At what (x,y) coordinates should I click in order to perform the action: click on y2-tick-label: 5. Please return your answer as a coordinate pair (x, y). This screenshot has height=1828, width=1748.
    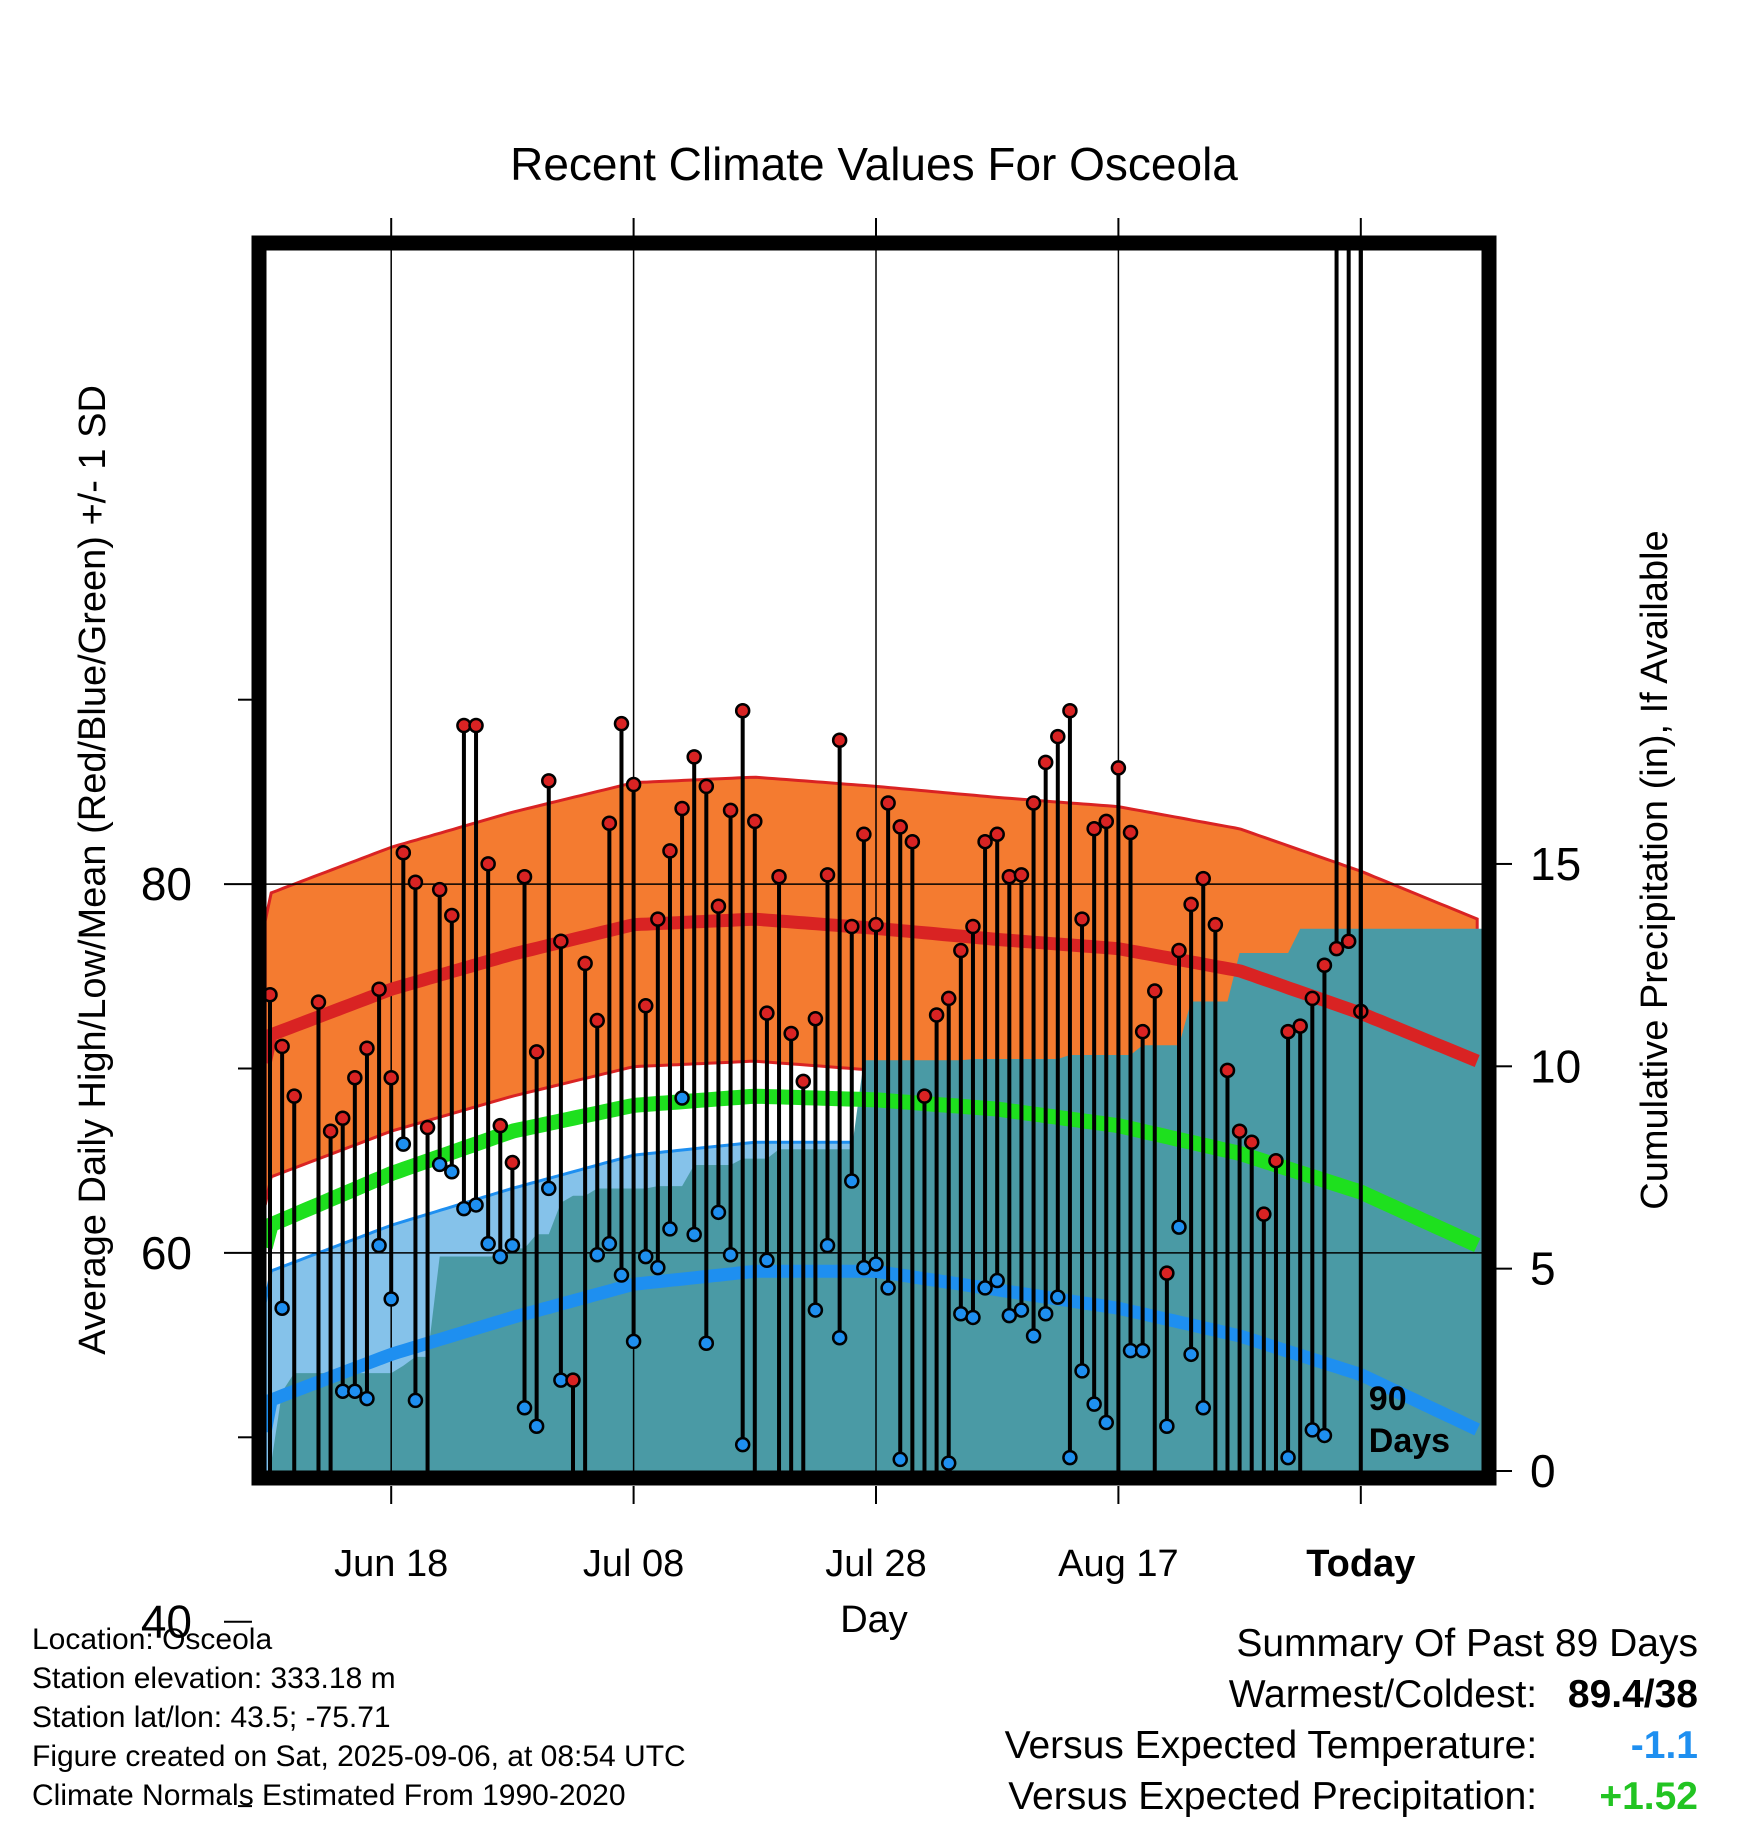
    Looking at the image, I should click on (1543, 1269).